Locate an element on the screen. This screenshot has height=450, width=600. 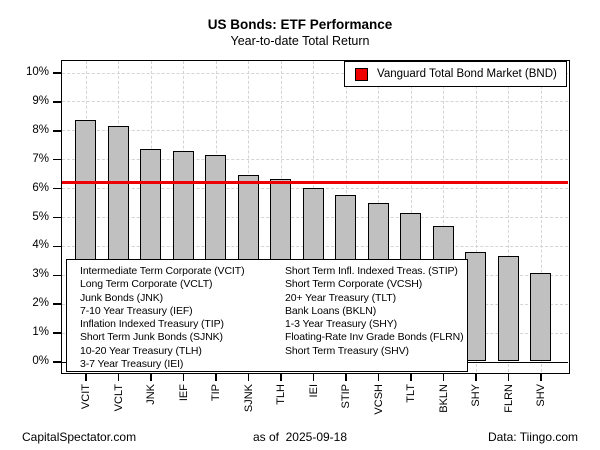
chart-subtitle: Year-to-date Total Return is located at coordinates (300, 41).